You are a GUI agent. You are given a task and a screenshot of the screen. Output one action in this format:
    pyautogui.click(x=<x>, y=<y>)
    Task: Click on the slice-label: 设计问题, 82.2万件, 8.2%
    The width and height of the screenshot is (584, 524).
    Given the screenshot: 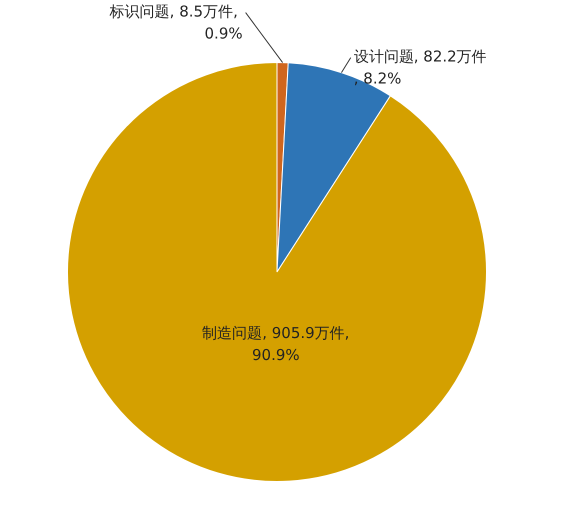 What is the action you would take?
    pyautogui.click(x=420, y=68)
    